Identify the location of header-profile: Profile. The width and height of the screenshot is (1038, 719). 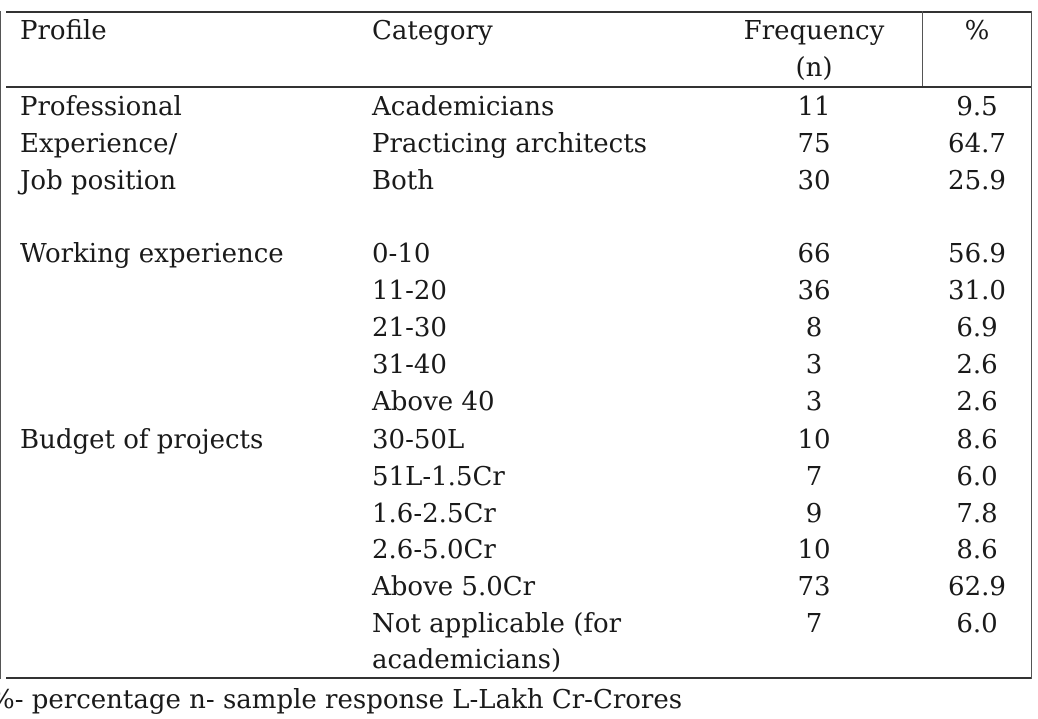
(63, 31).